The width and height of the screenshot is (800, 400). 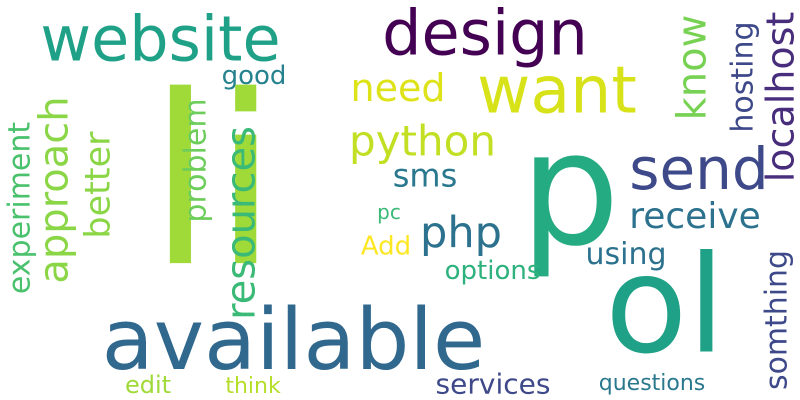 What do you see at coordinates (695, 215) in the screenshot?
I see `word-receive: receive` at bounding box center [695, 215].